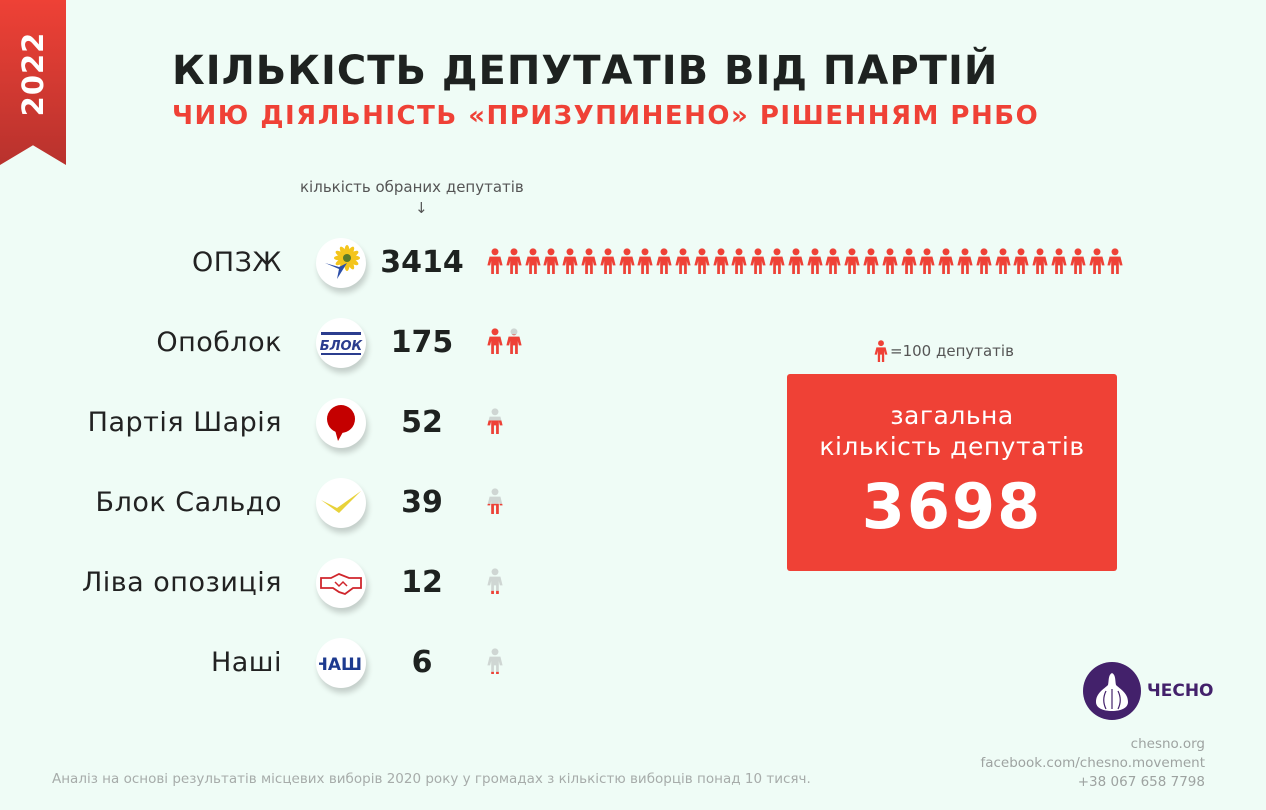  I want to click on party-name: Партія Шарія, so click(184, 422).